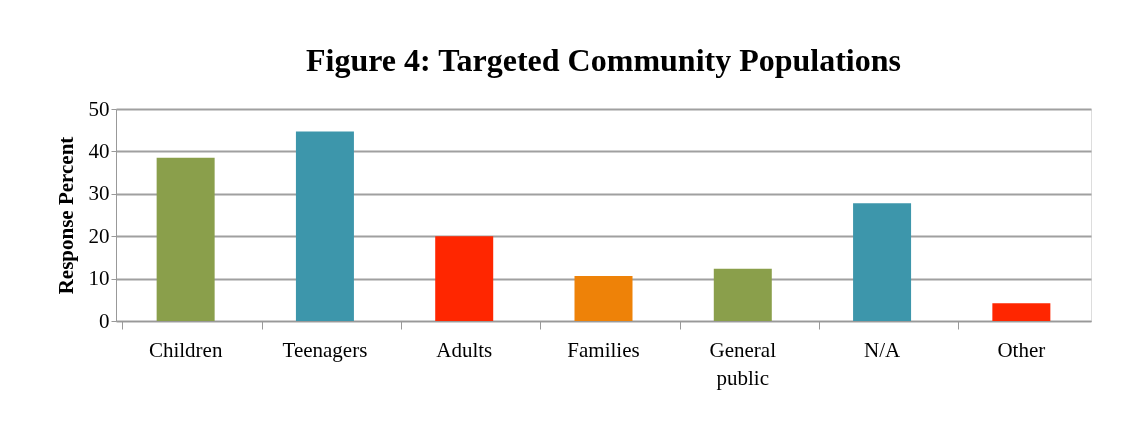 The image size is (1147, 436). What do you see at coordinates (99, 235) in the screenshot?
I see `y-tick-label: 20` at bounding box center [99, 235].